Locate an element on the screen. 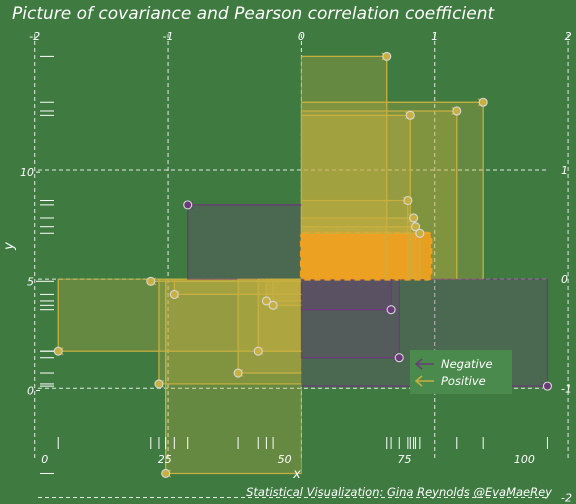 This screenshot has width=576, height=504. x-axis-label: x is located at coordinates (296, 474).